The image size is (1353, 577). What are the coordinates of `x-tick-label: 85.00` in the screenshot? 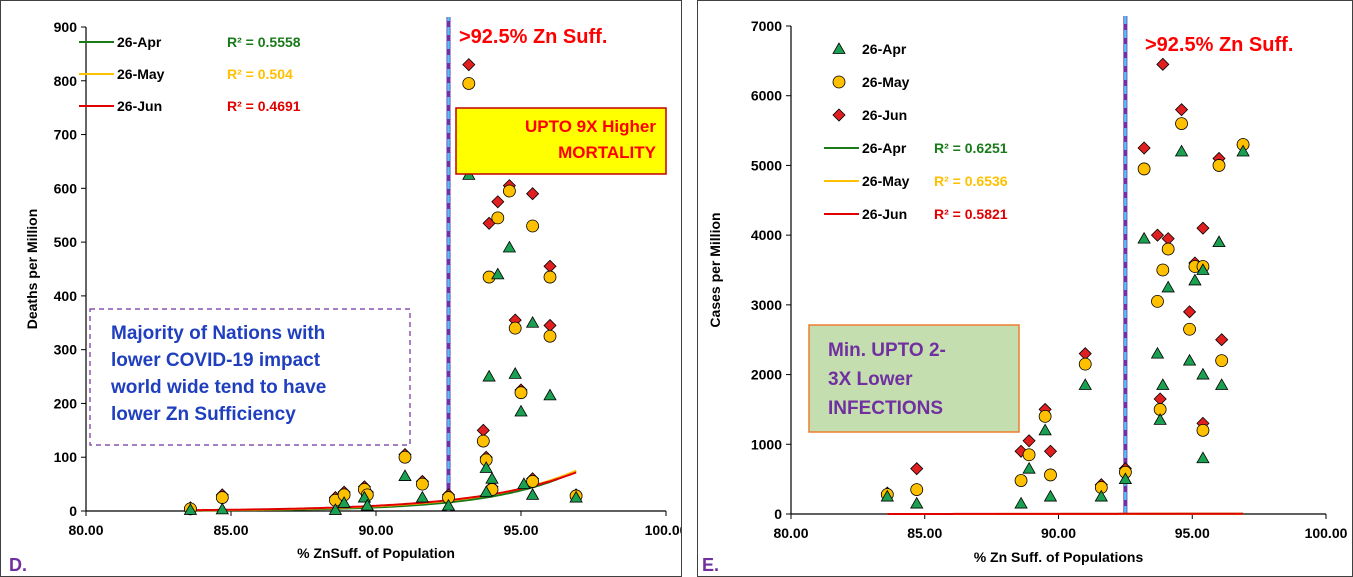 It's located at (924, 533).